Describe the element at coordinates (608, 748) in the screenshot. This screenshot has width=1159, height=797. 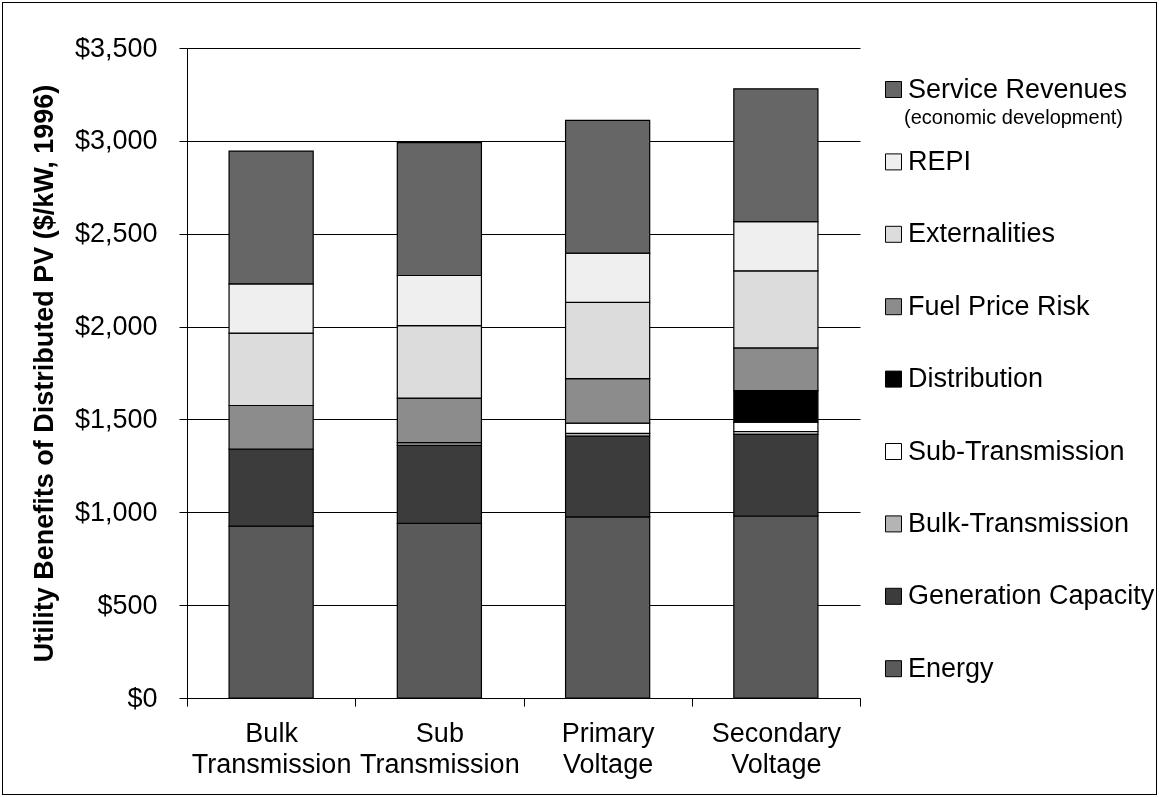
I see `x-tick-label: Primary Voltage` at that location.